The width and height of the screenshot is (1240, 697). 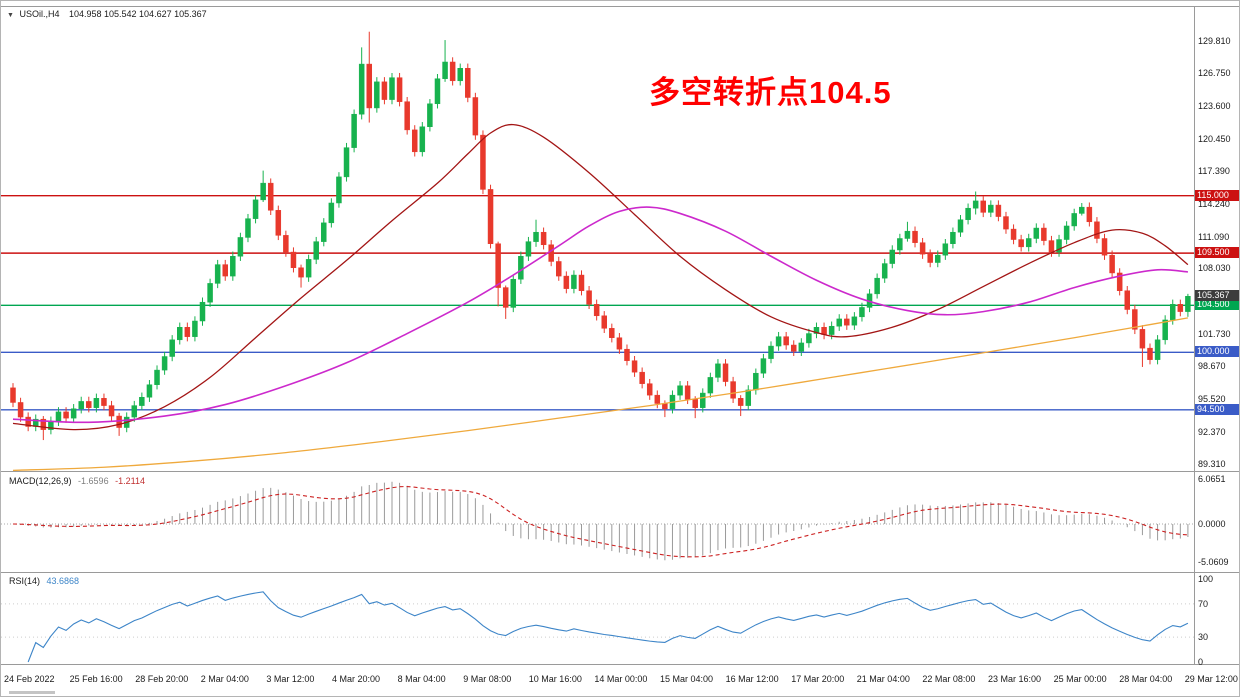 What do you see at coordinates (130, 481) in the screenshot?
I see `macd-signal-value: -1.2114` at bounding box center [130, 481].